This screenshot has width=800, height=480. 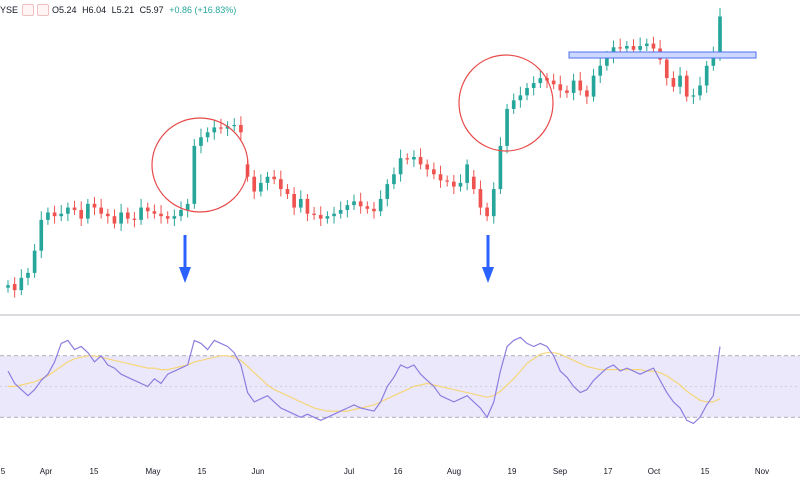 What do you see at coordinates (3, 471) in the screenshot?
I see `x-tick-label: 5` at bounding box center [3, 471].